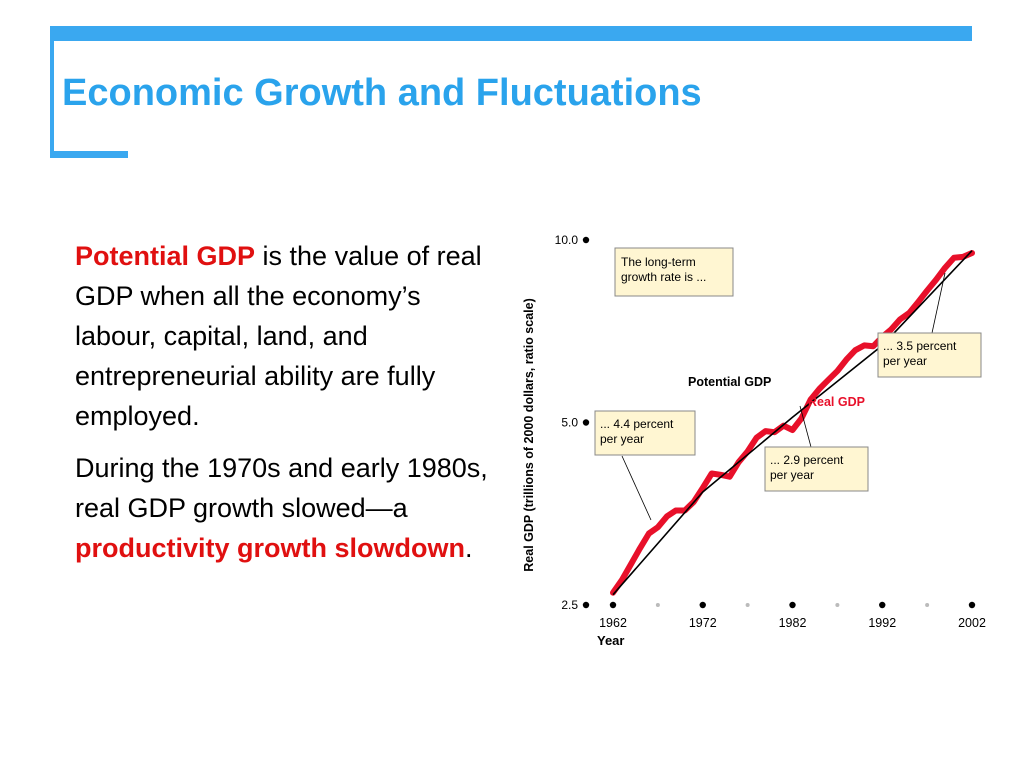 This screenshot has height=768, width=1024. Describe the element at coordinates (793, 623) in the screenshot. I see `x-tick-label: 1982` at that location.